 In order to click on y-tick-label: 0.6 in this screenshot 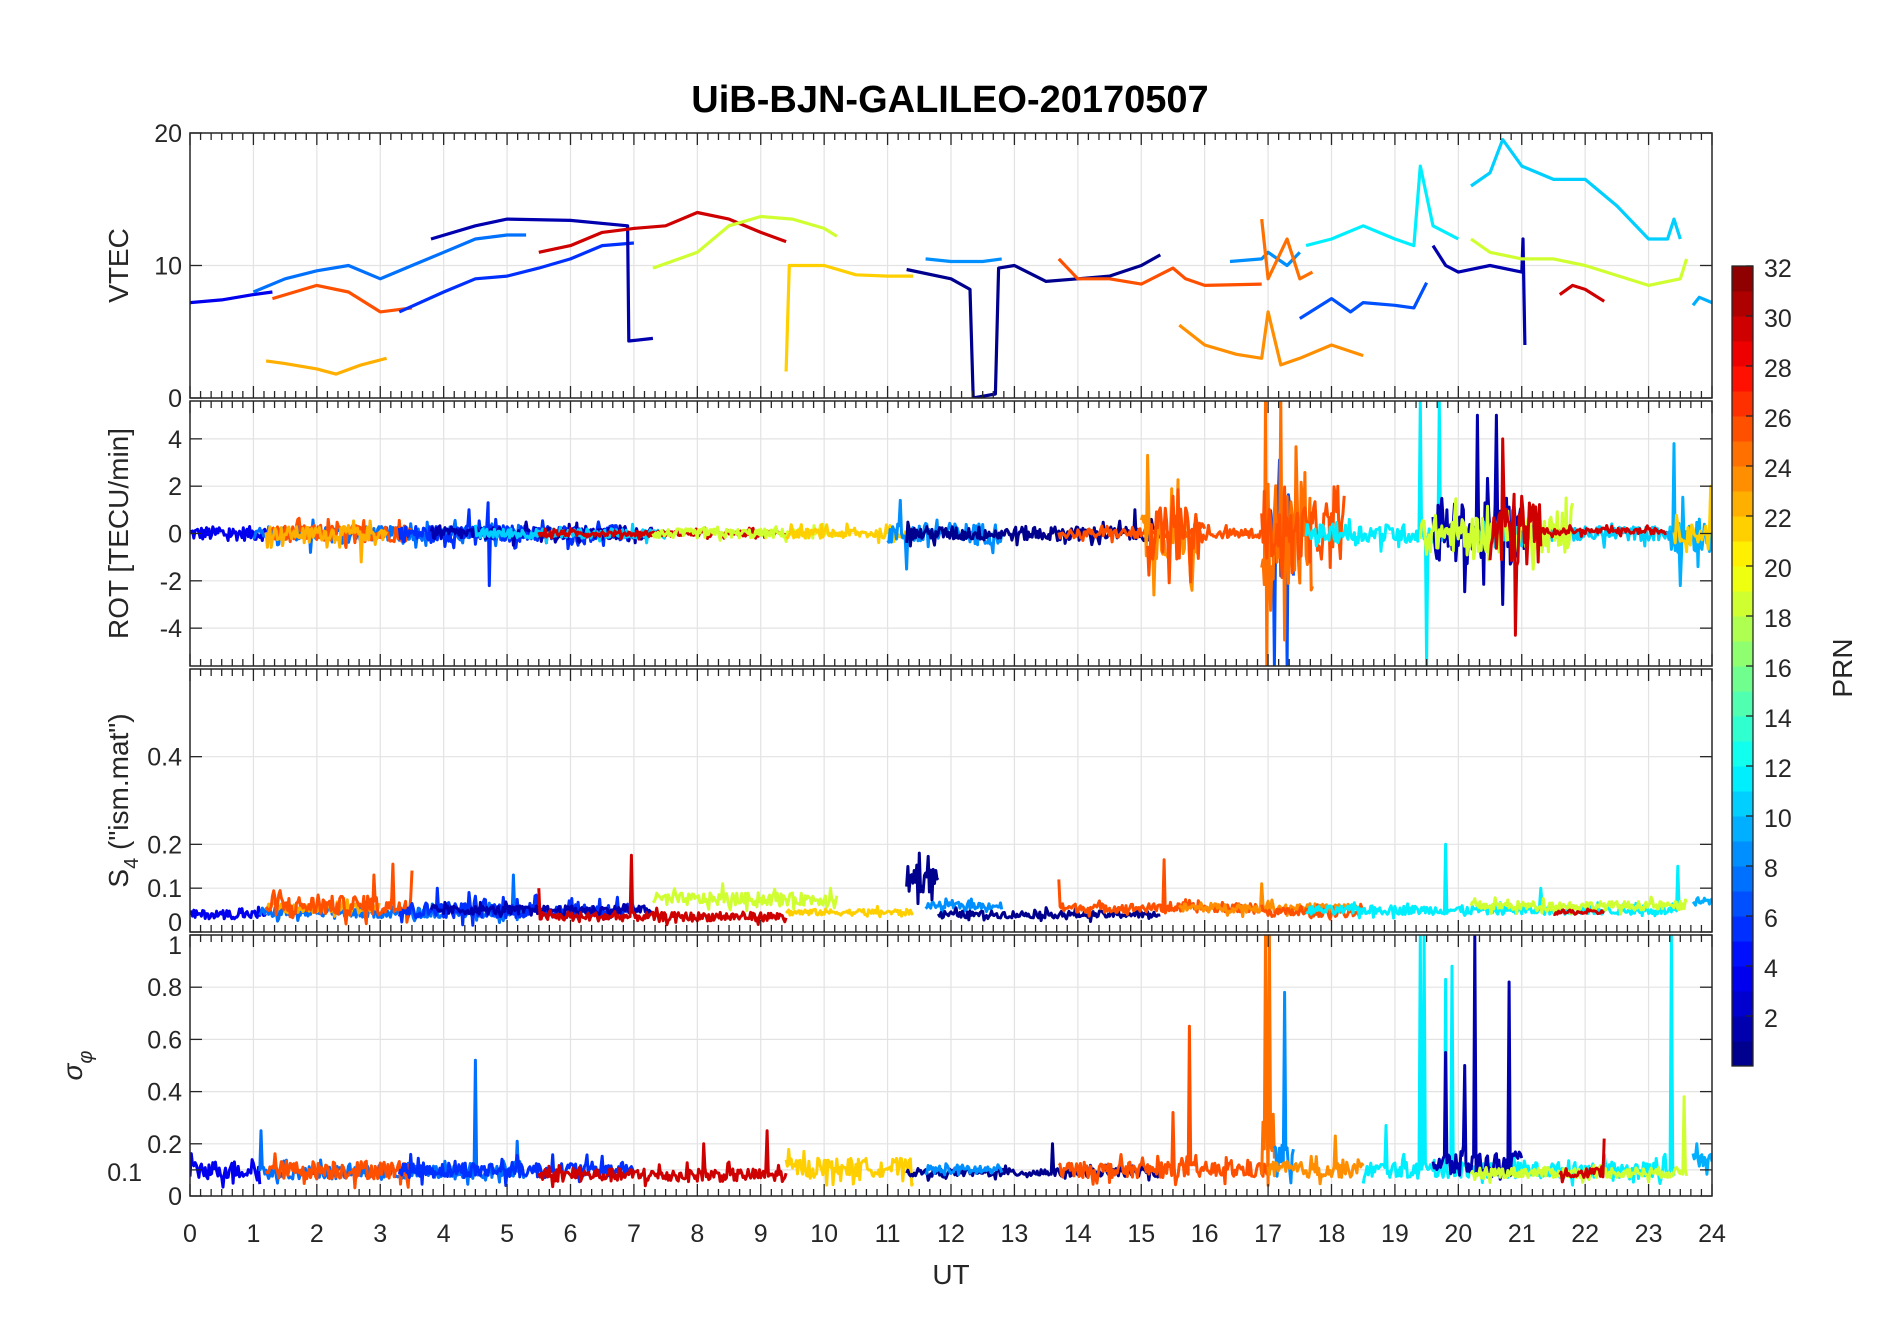, I will do `click(164, 1040)`.